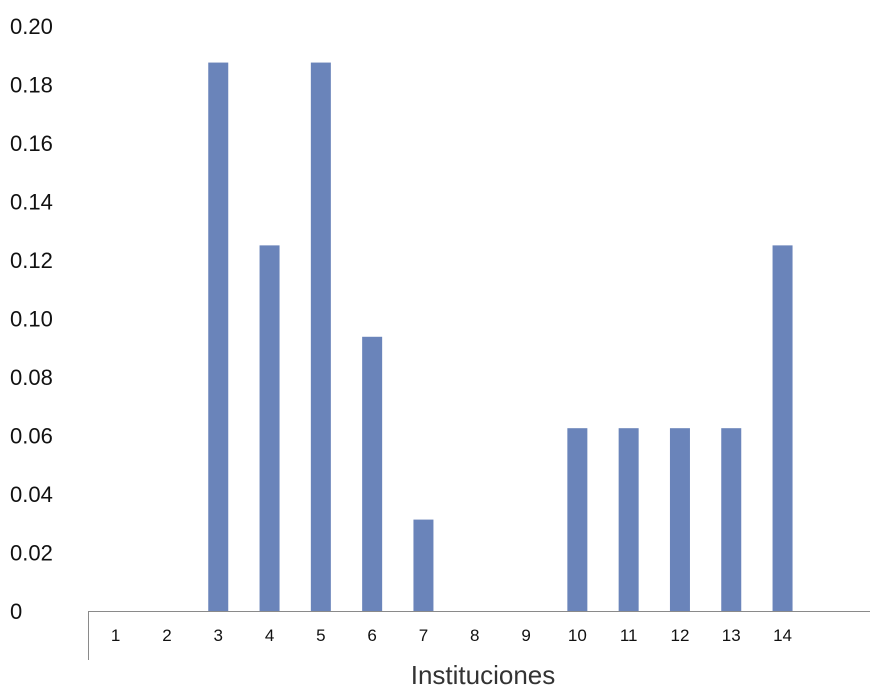 This screenshot has width=870, height=692. I want to click on x-tick-label: 8, so click(474, 635).